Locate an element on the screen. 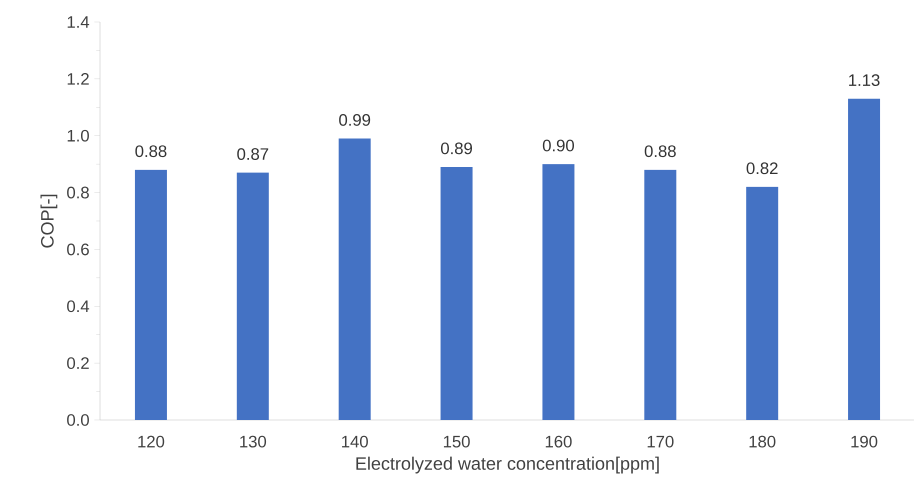  x-tick-label: 120 is located at coordinates (151, 442).